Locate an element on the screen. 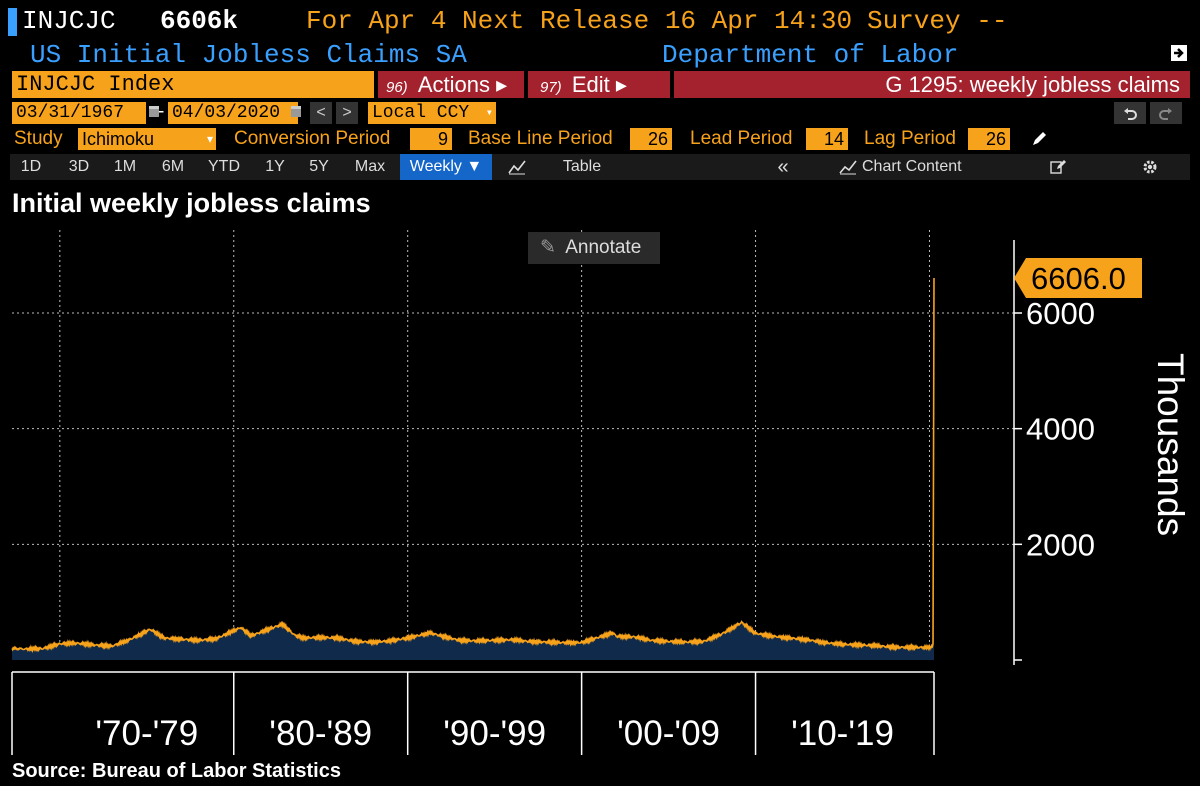 The height and width of the screenshot is (786, 1200). conversion-period-field: 9 is located at coordinates (431, 139).